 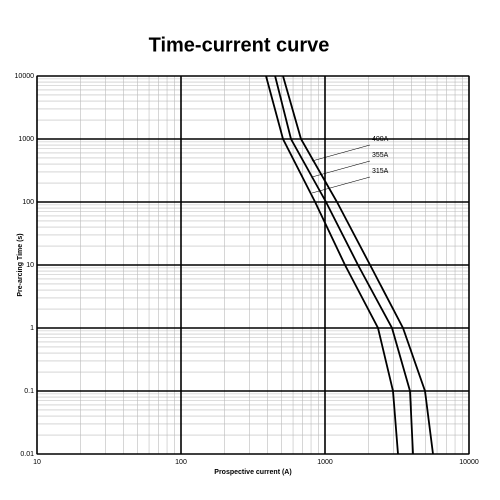 What do you see at coordinates (380, 139) in the screenshot?
I see `curve-label: 400A` at bounding box center [380, 139].